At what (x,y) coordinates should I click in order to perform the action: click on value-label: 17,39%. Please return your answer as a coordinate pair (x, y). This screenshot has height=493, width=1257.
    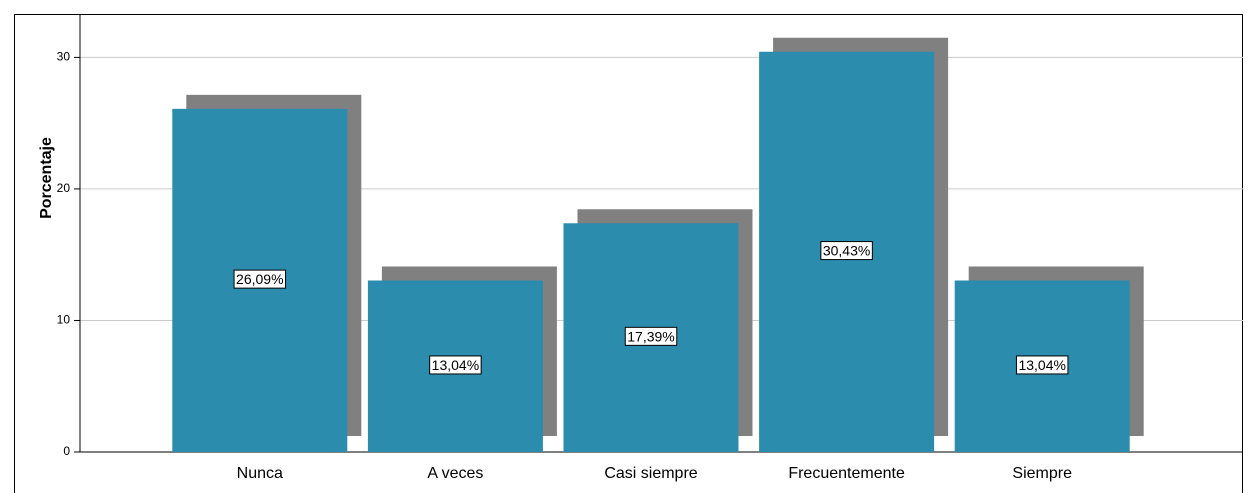
    Looking at the image, I should click on (650, 336).